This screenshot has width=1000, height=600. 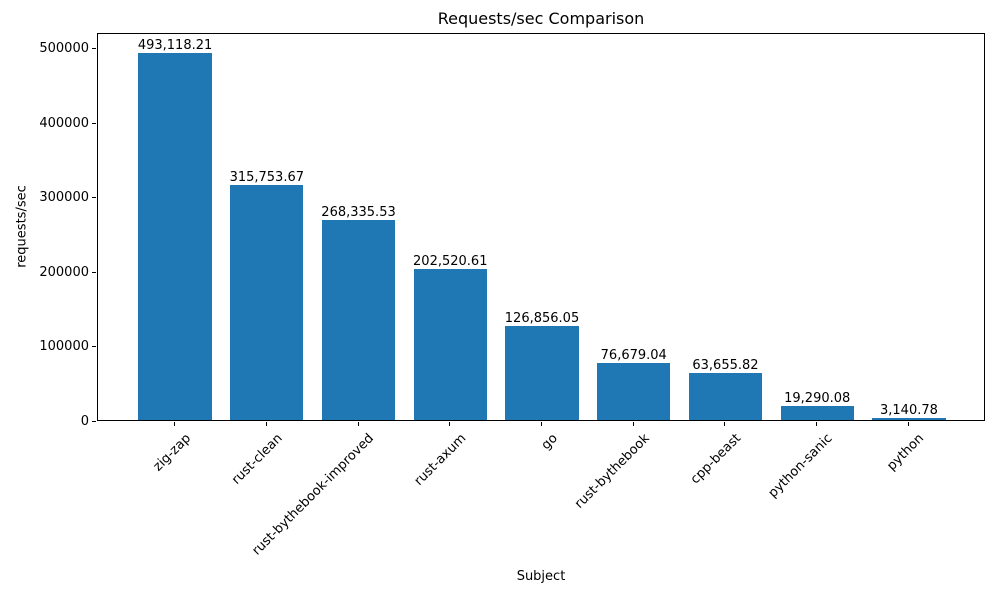 What do you see at coordinates (358, 320) in the screenshot?
I see `bar-rust-bythebook-improved` at bounding box center [358, 320].